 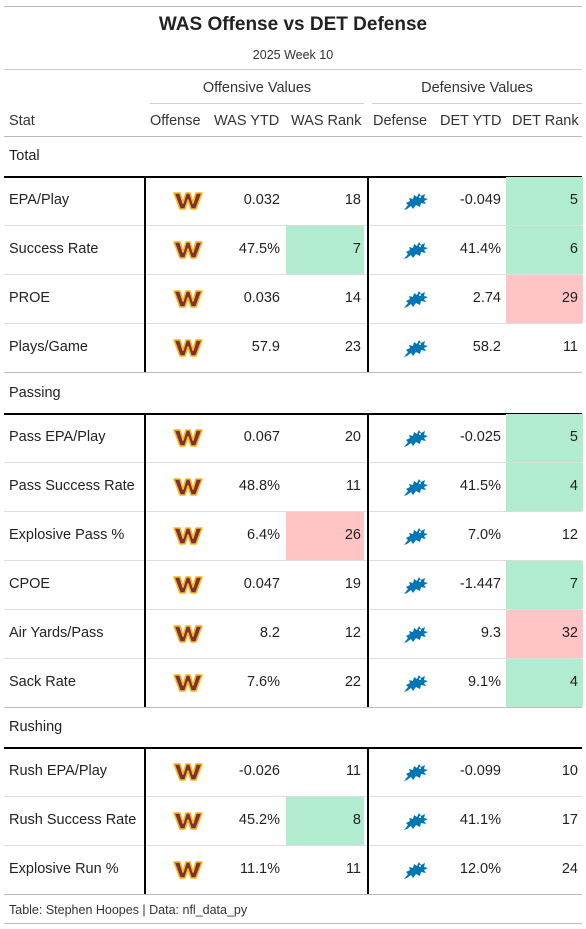 I want to click on det-ytd-value: -0.049, so click(x=480, y=200).